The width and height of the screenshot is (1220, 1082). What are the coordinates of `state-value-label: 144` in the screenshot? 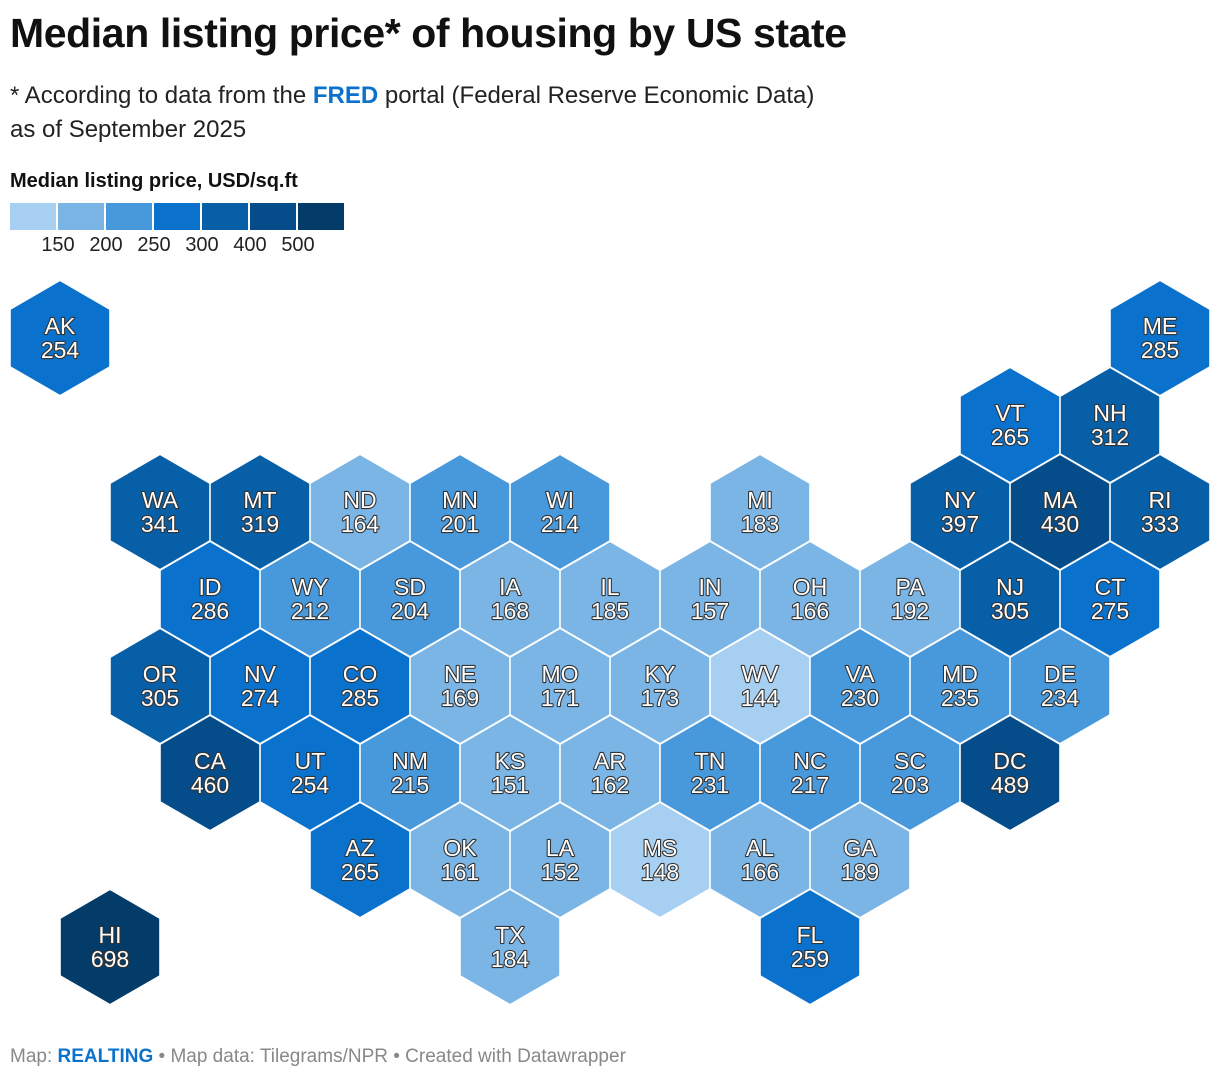 It's located at (760, 698).